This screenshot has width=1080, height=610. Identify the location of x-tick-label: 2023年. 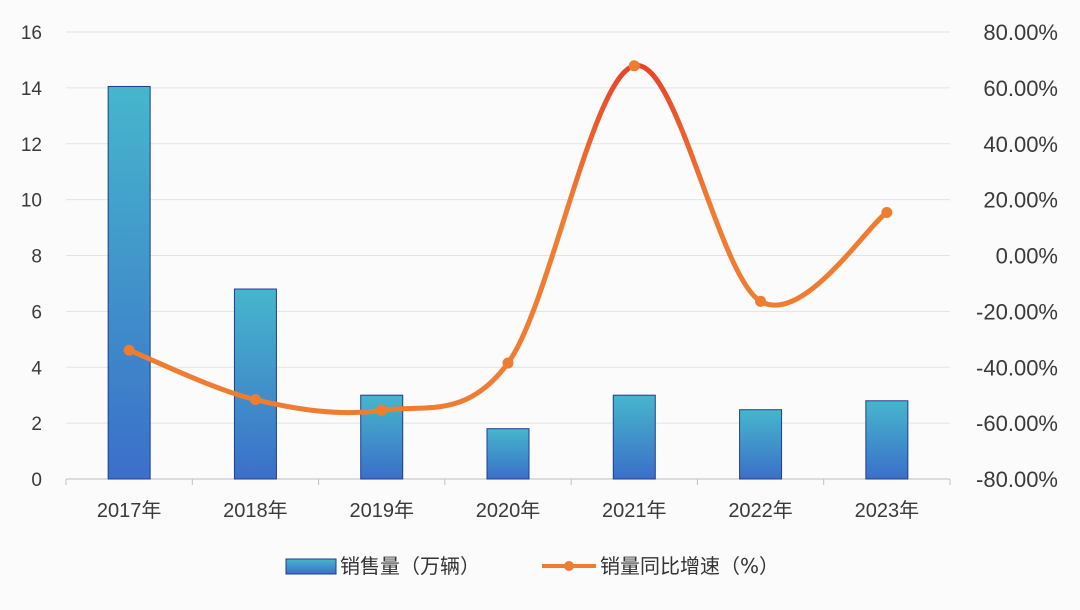
(887, 510).